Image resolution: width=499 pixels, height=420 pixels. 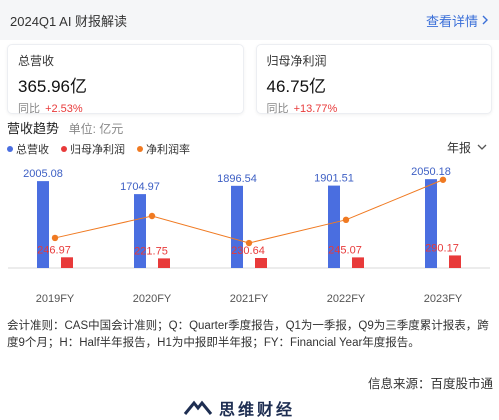 What do you see at coordinates (140, 187) in the screenshot?
I see `revenue-data-label: 1704.97` at bounding box center [140, 187].